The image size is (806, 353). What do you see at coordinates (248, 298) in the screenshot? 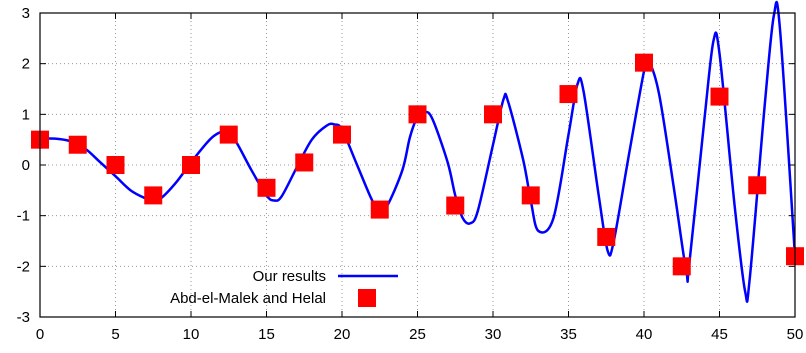
I see `legend-label-abd-el-malek-and-helal: Abd-el-Malek and Helal` at bounding box center [248, 298].